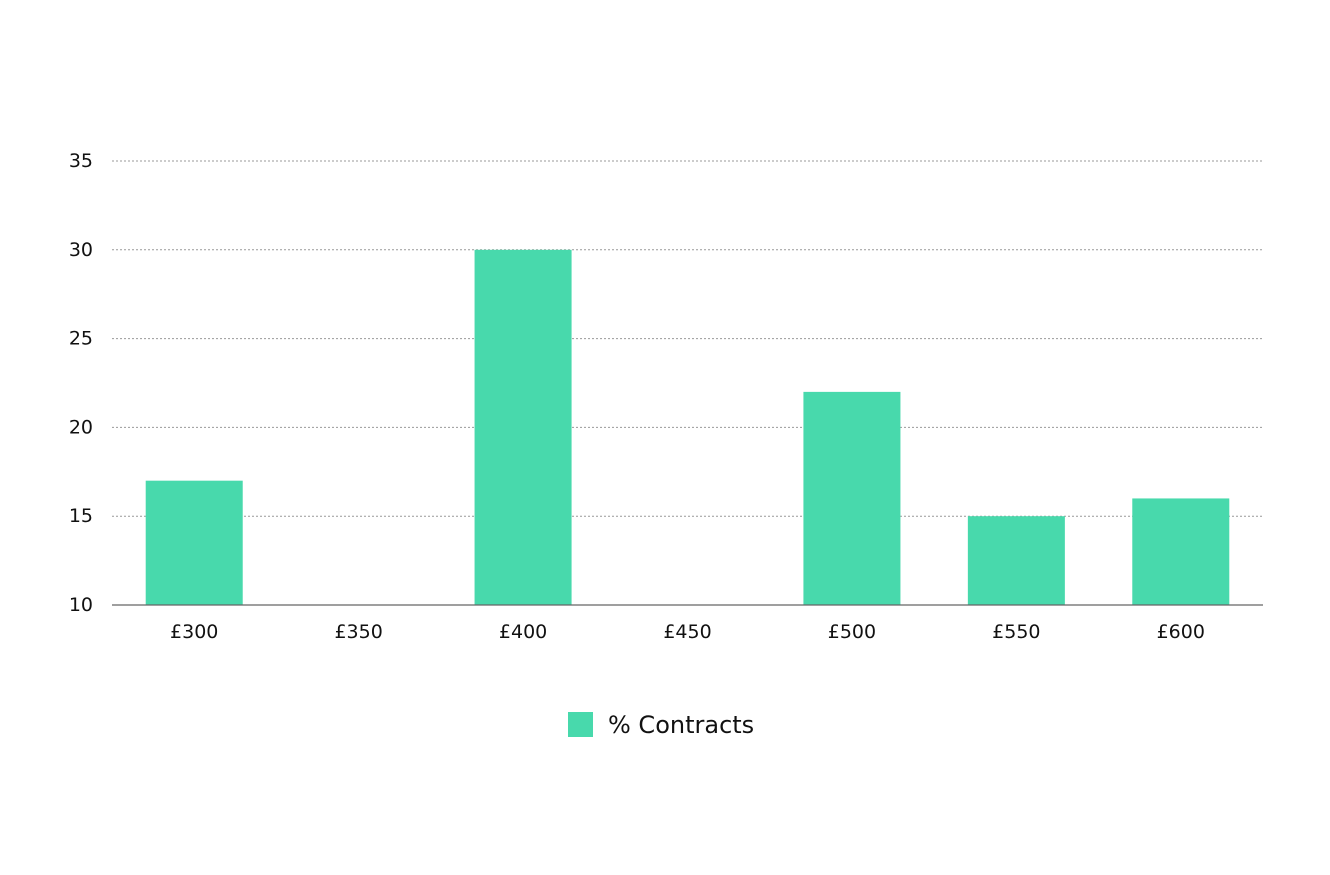 This screenshot has width=1330, height=875. I want to click on x-axis-tick-labels: £300 £350 £400 £450 £500 £550 £600, so click(687, 632).